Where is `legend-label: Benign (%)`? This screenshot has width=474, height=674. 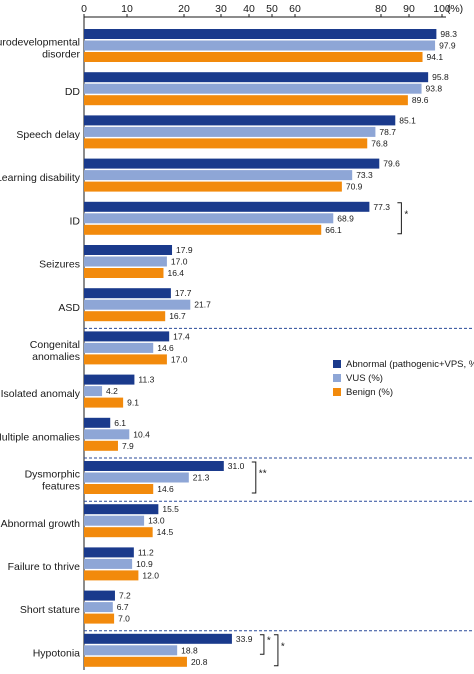
legend-label: Benign (%) is located at coordinates (369, 392).